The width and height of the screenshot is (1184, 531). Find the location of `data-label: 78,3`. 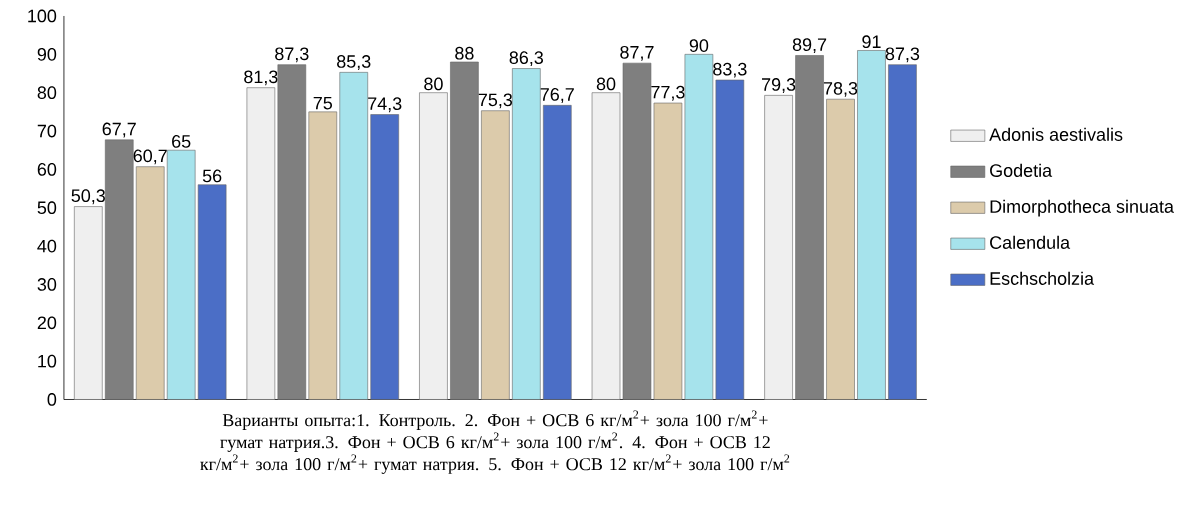

data-label: 78,3 is located at coordinates (840, 89).